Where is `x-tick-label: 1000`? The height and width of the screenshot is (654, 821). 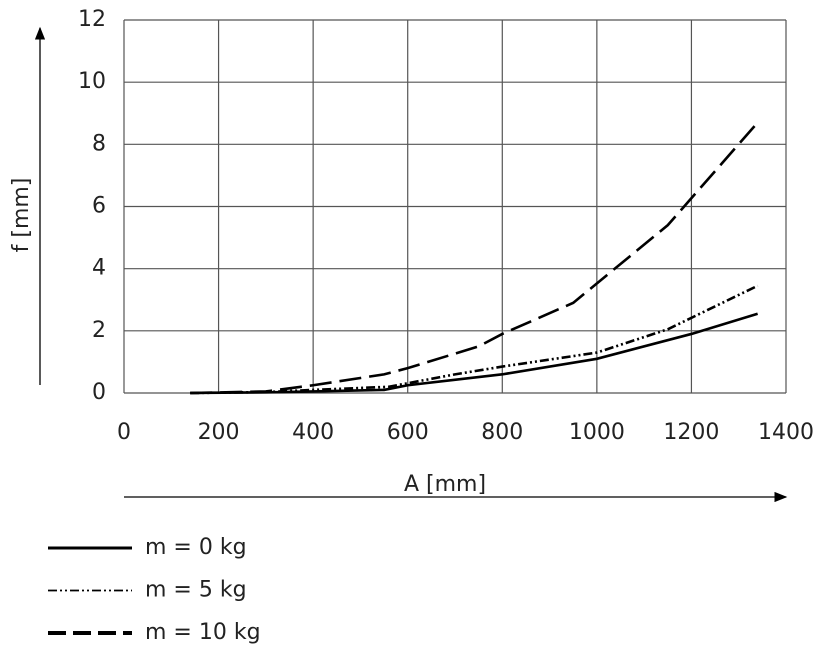
x-tick-label: 1000 is located at coordinates (597, 432).